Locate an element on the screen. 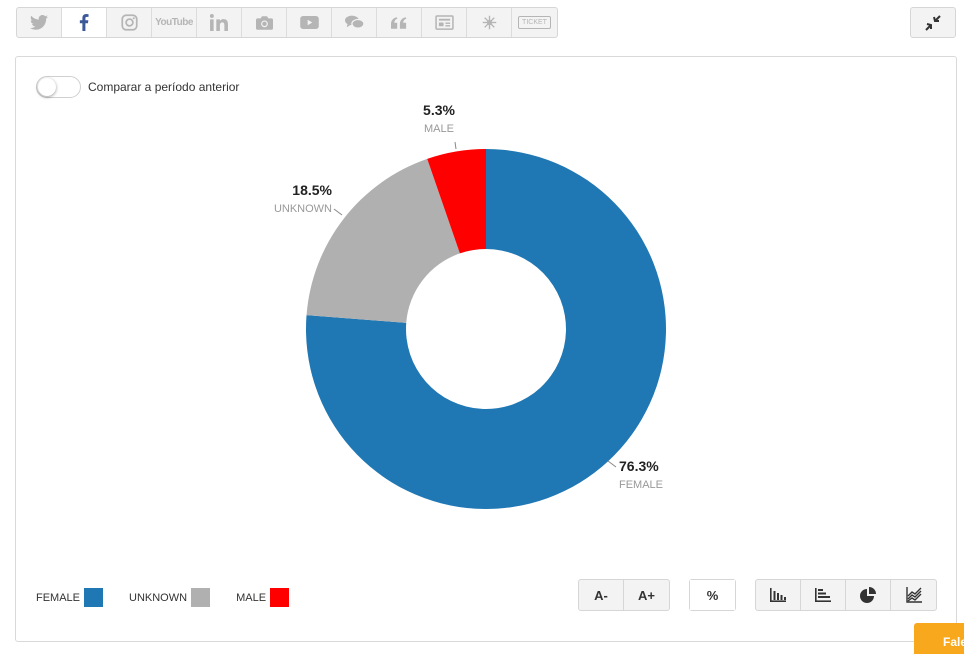 The image size is (964, 654). tab-youtube: YouTube is located at coordinates (174, 22).